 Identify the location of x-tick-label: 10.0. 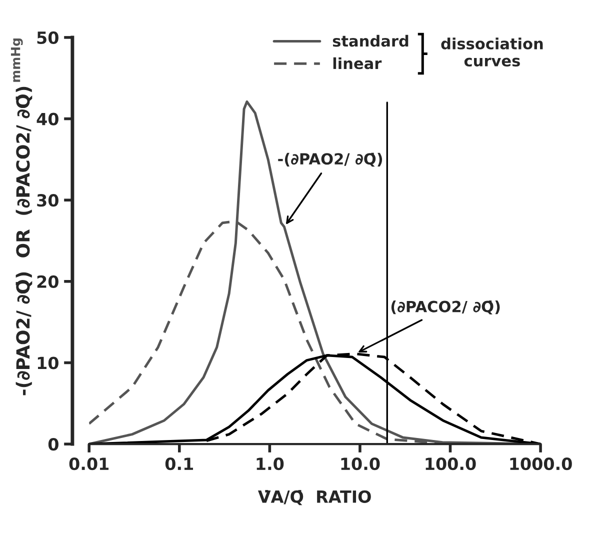
(360, 464).